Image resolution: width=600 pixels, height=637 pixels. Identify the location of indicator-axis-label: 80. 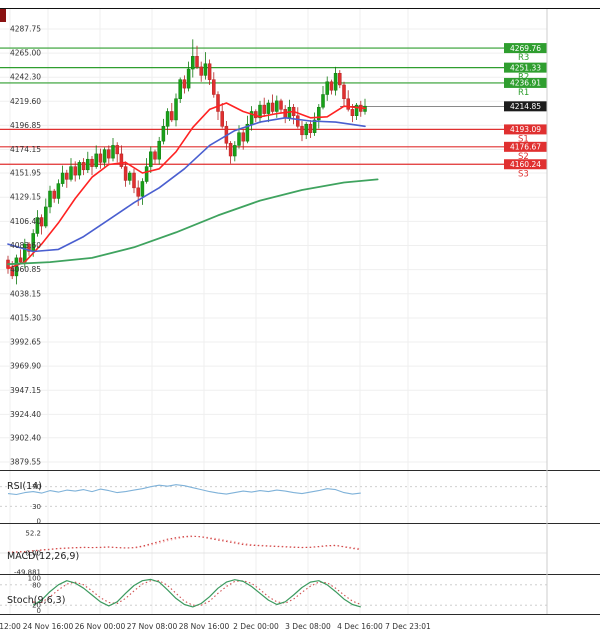
(36, 585).